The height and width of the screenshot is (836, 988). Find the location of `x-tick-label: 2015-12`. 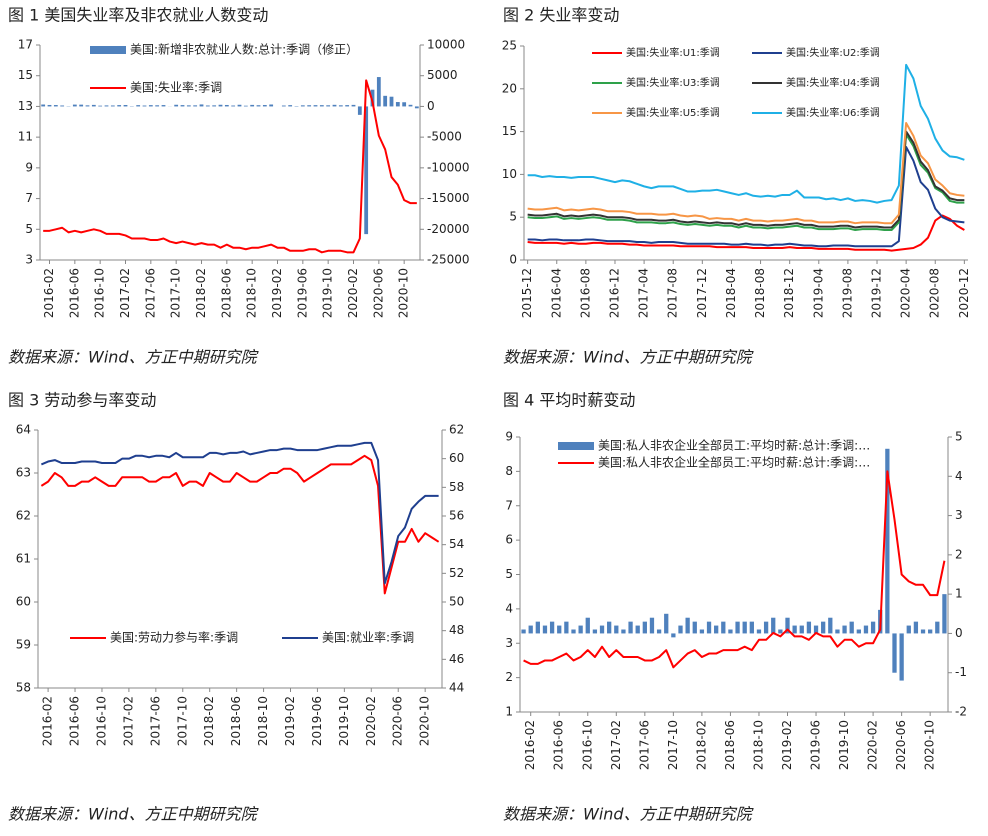

x-tick-label: 2015-12 is located at coordinates (527, 293).